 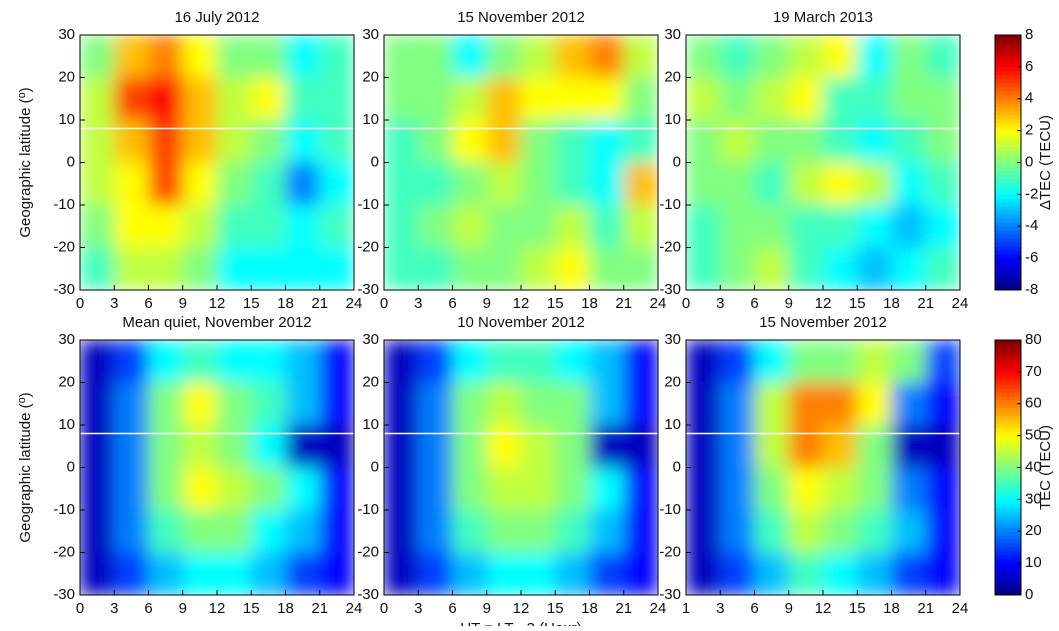 I want to click on x-tick-label: 15, so click(x=251, y=303).